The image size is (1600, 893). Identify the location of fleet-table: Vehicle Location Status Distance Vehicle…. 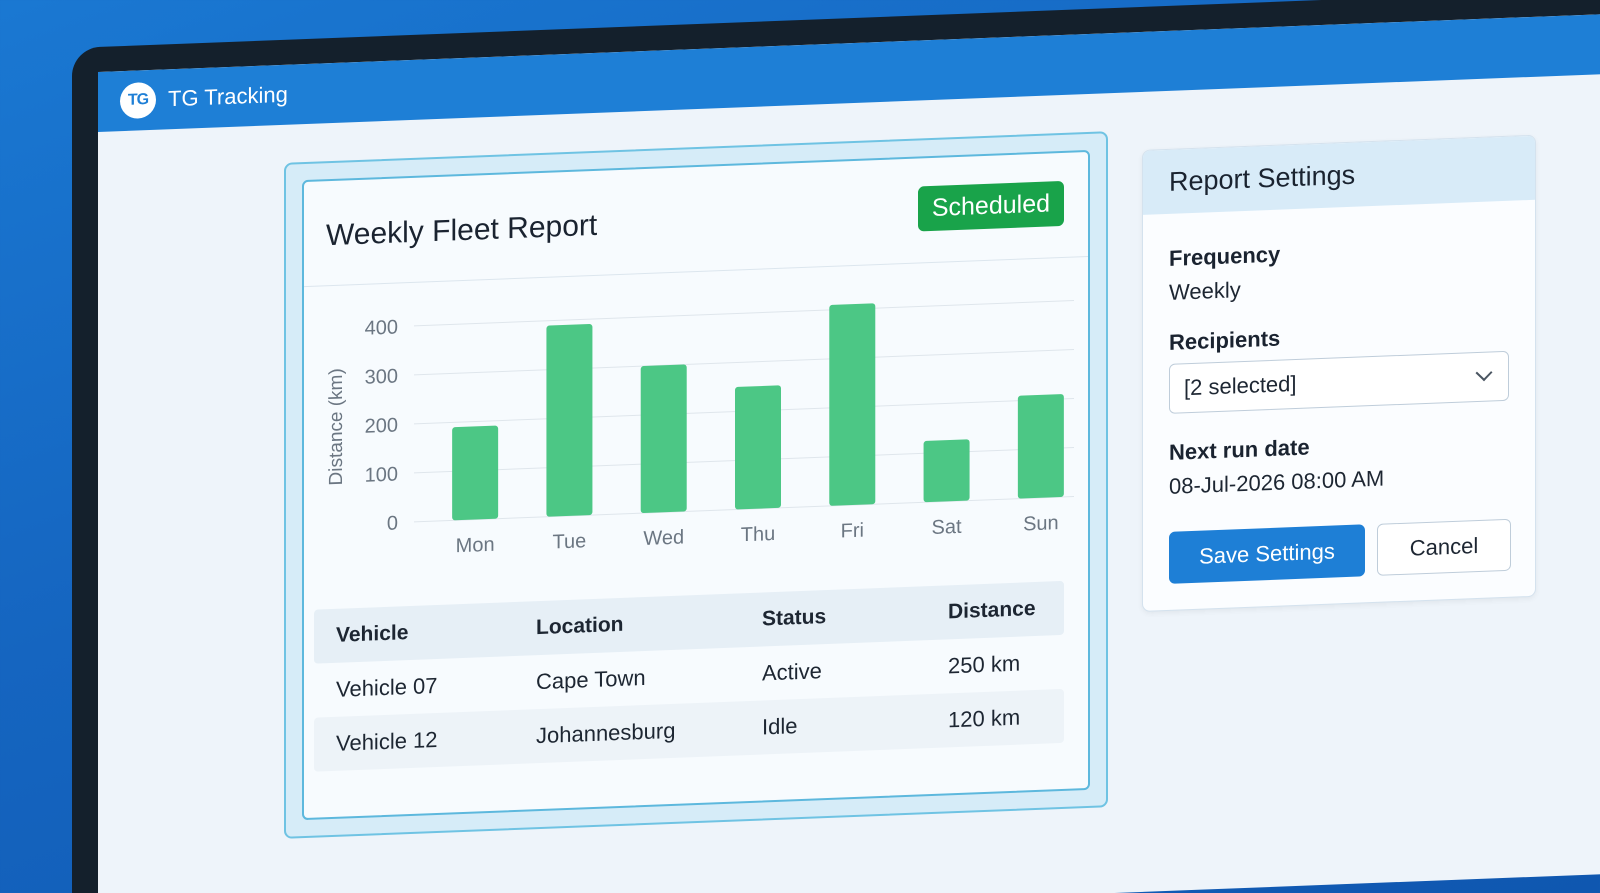
(689, 676).